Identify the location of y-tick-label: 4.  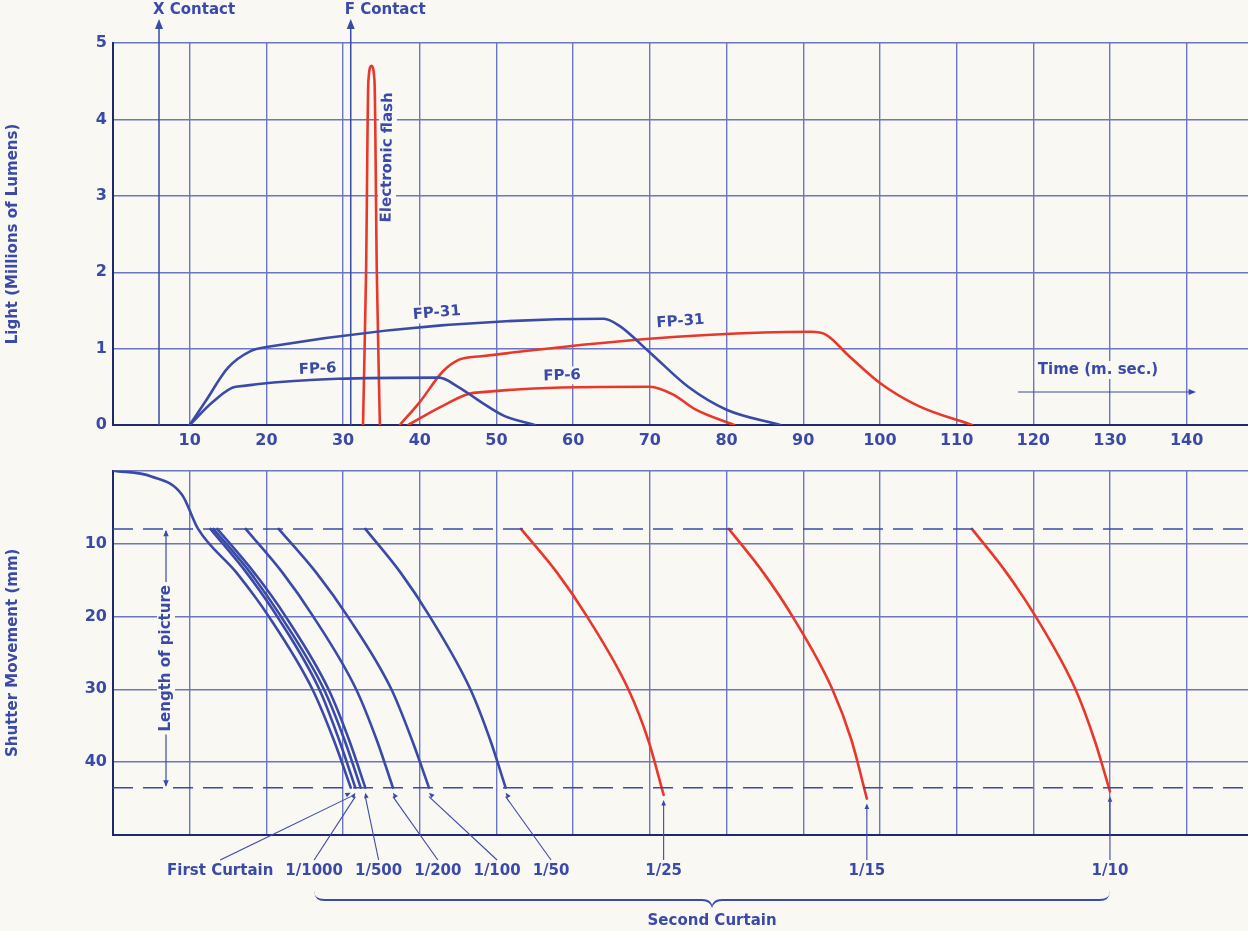
(101, 118).